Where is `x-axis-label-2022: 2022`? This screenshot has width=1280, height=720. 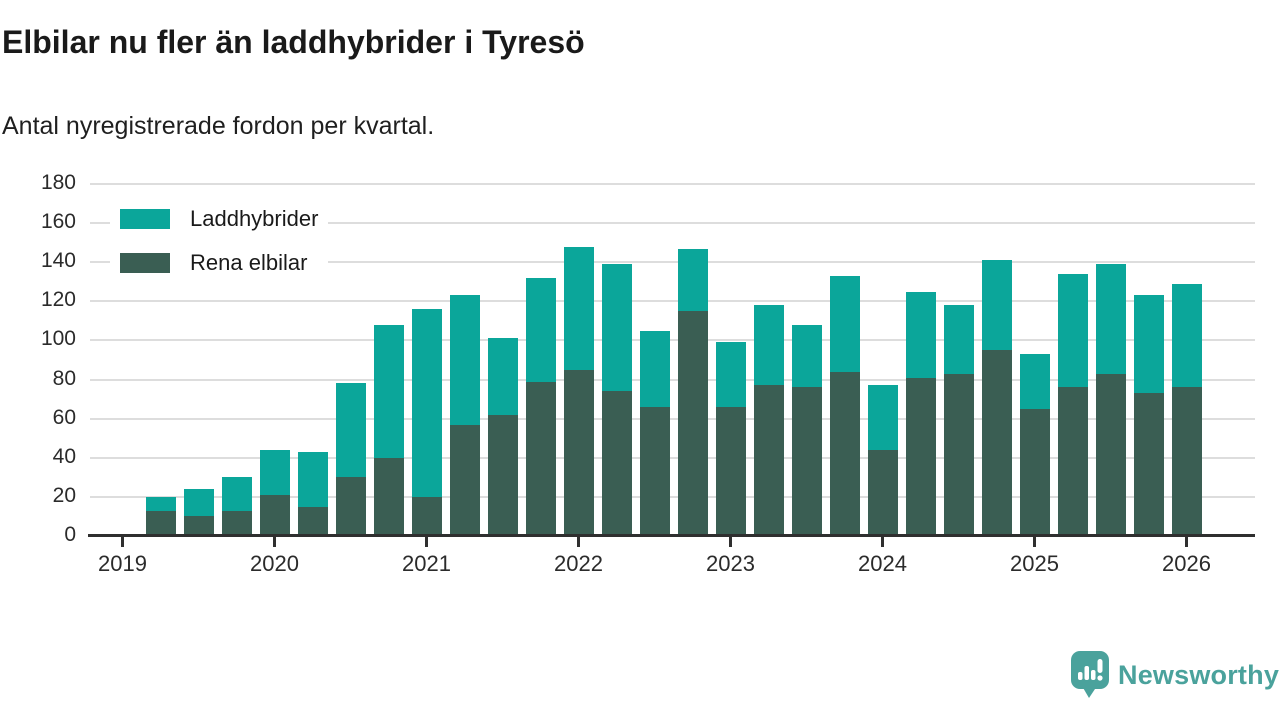 x-axis-label-2022: 2022 is located at coordinates (578, 563).